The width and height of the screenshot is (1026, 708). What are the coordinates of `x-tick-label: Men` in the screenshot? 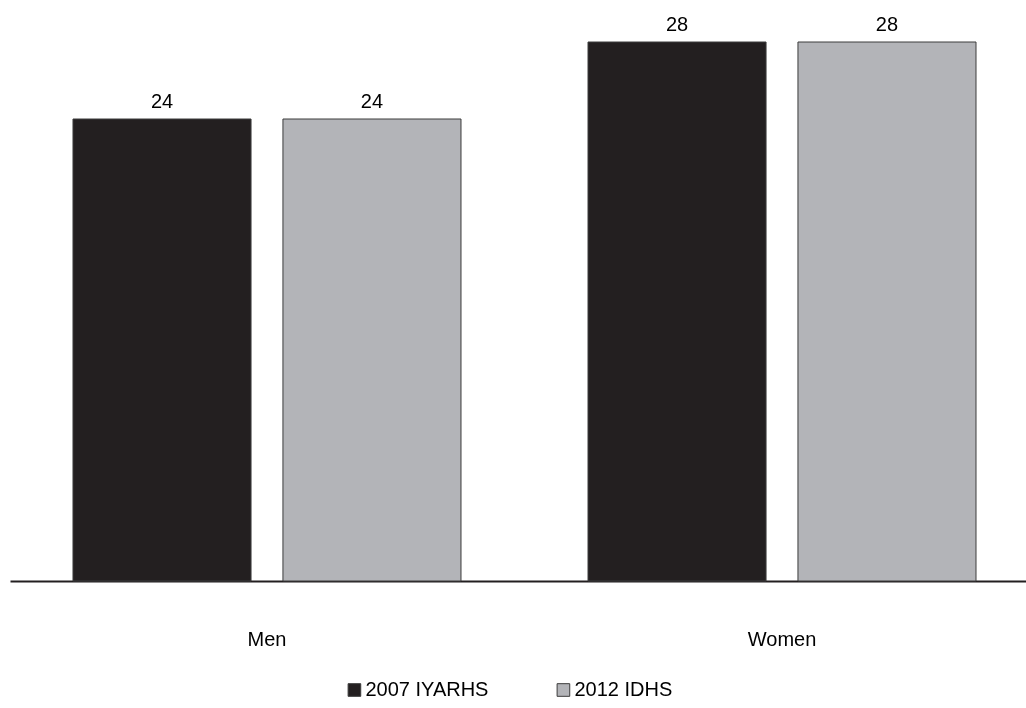 It's located at (267, 638).